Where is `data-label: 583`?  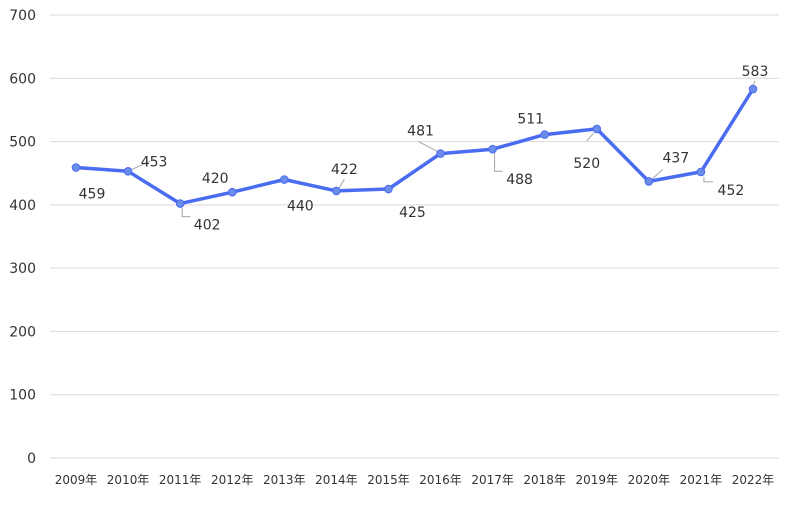
data-label: 583 is located at coordinates (755, 72).